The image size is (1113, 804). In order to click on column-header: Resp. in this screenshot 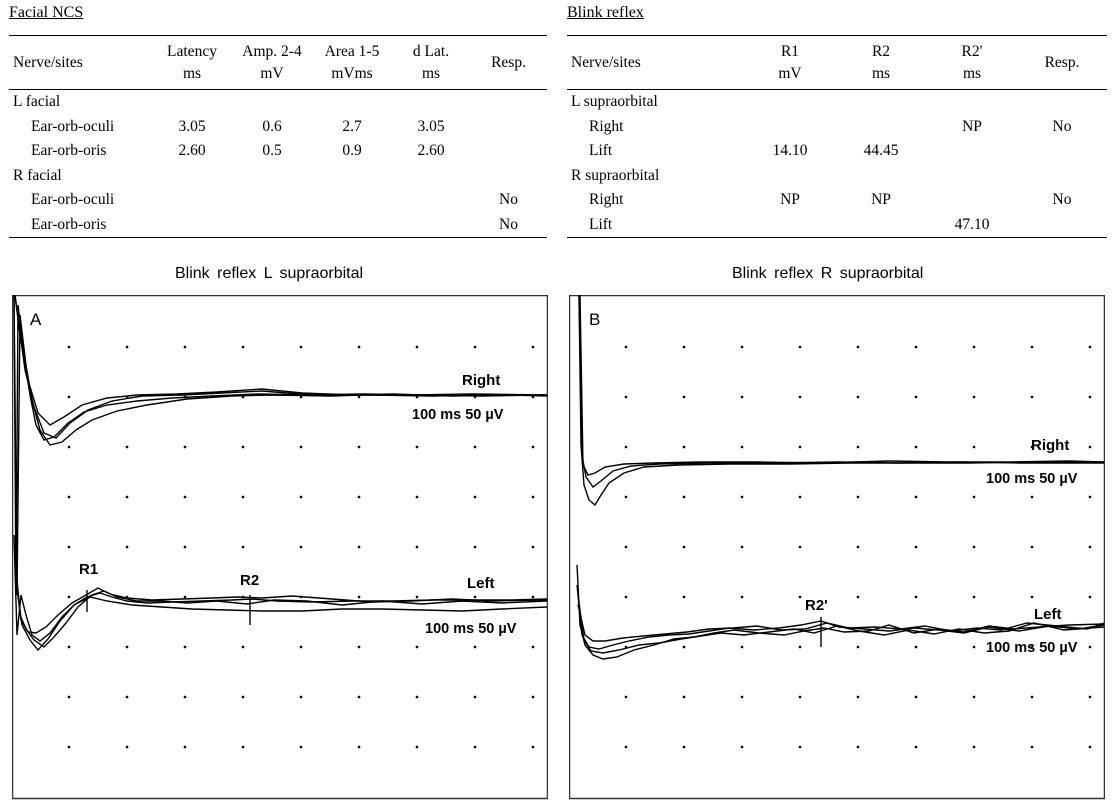, I will do `click(1062, 62)`.